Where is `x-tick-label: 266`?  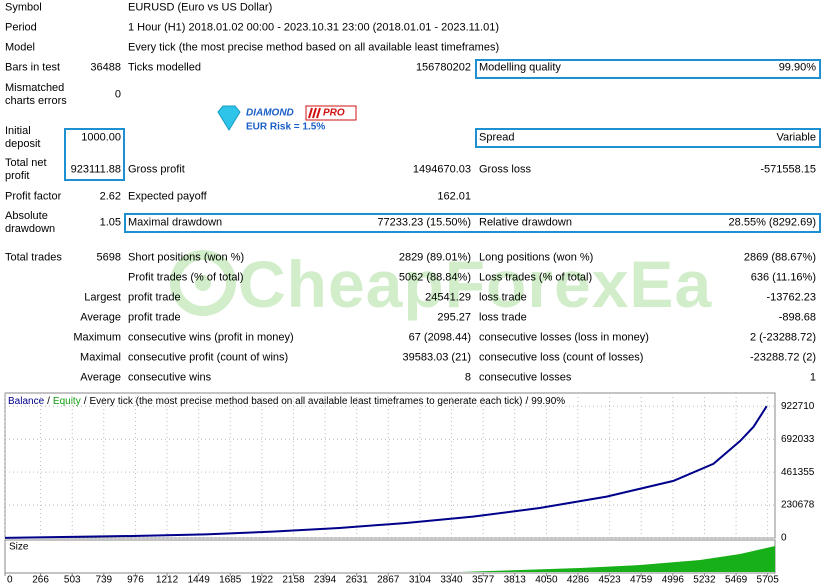
x-tick-label: 266 is located at coordinates (40, 580).